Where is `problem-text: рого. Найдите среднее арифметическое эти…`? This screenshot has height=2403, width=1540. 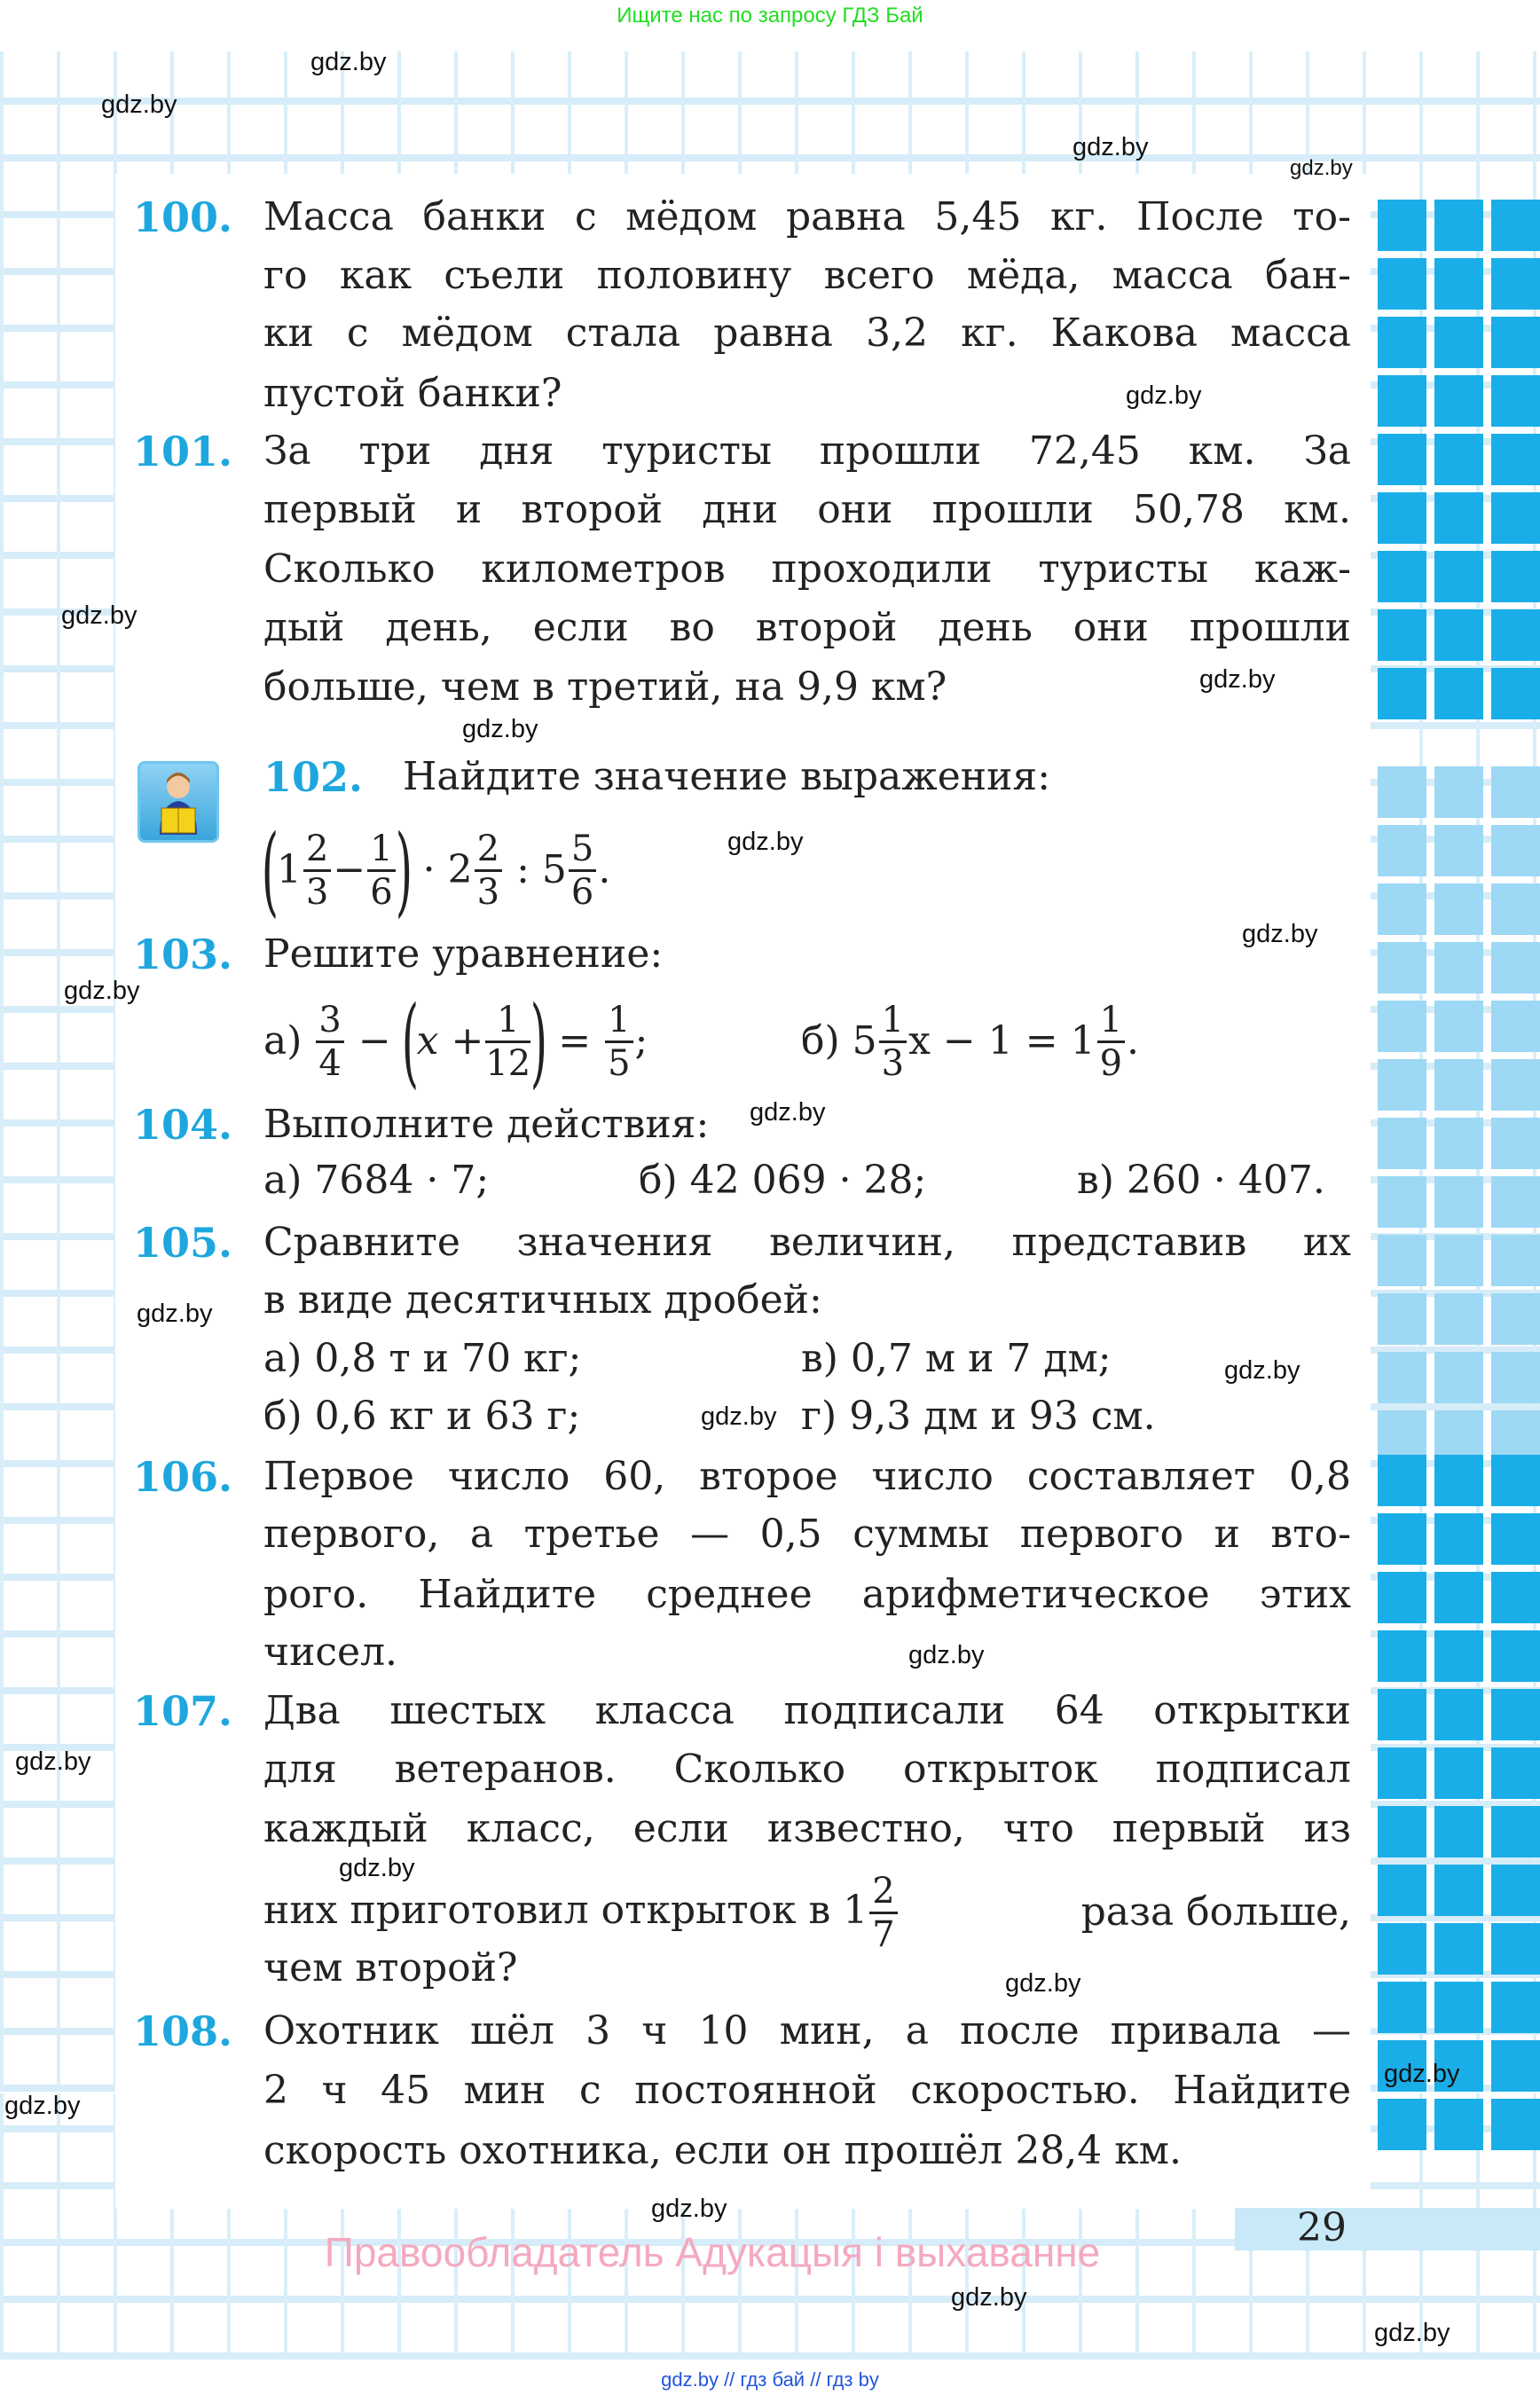
problem-text: рого. Найдите среднее арифметическое эти… is located at coordinates (807, 1595).